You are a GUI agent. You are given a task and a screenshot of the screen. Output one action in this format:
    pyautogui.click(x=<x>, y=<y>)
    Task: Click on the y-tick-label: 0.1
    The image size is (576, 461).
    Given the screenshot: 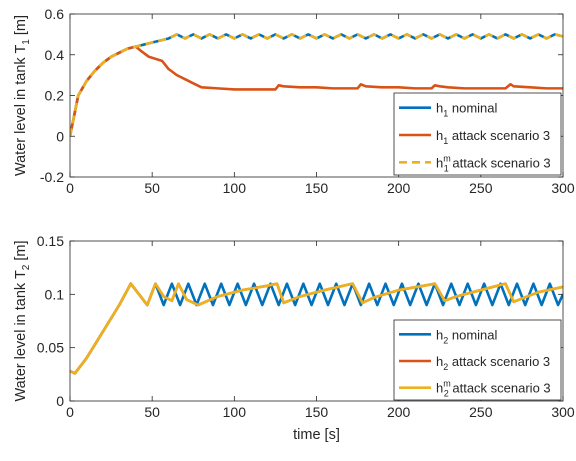 What is the action you would take?
    pyautogui.click(x=55, y=294)
    